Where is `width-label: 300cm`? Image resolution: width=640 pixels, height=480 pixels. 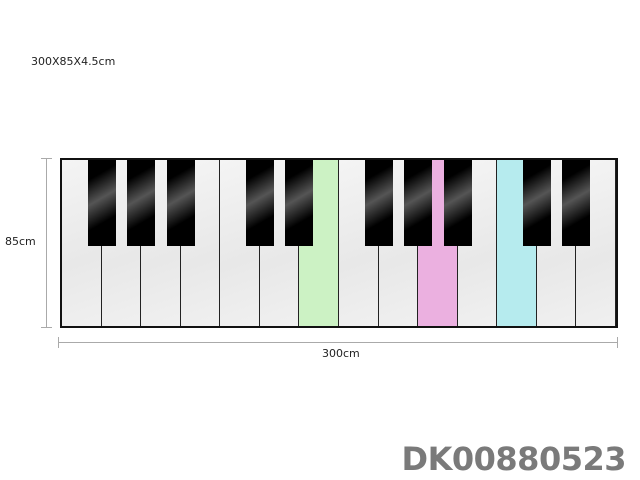 width-label: 300cm is located at coordinates (341, 353).